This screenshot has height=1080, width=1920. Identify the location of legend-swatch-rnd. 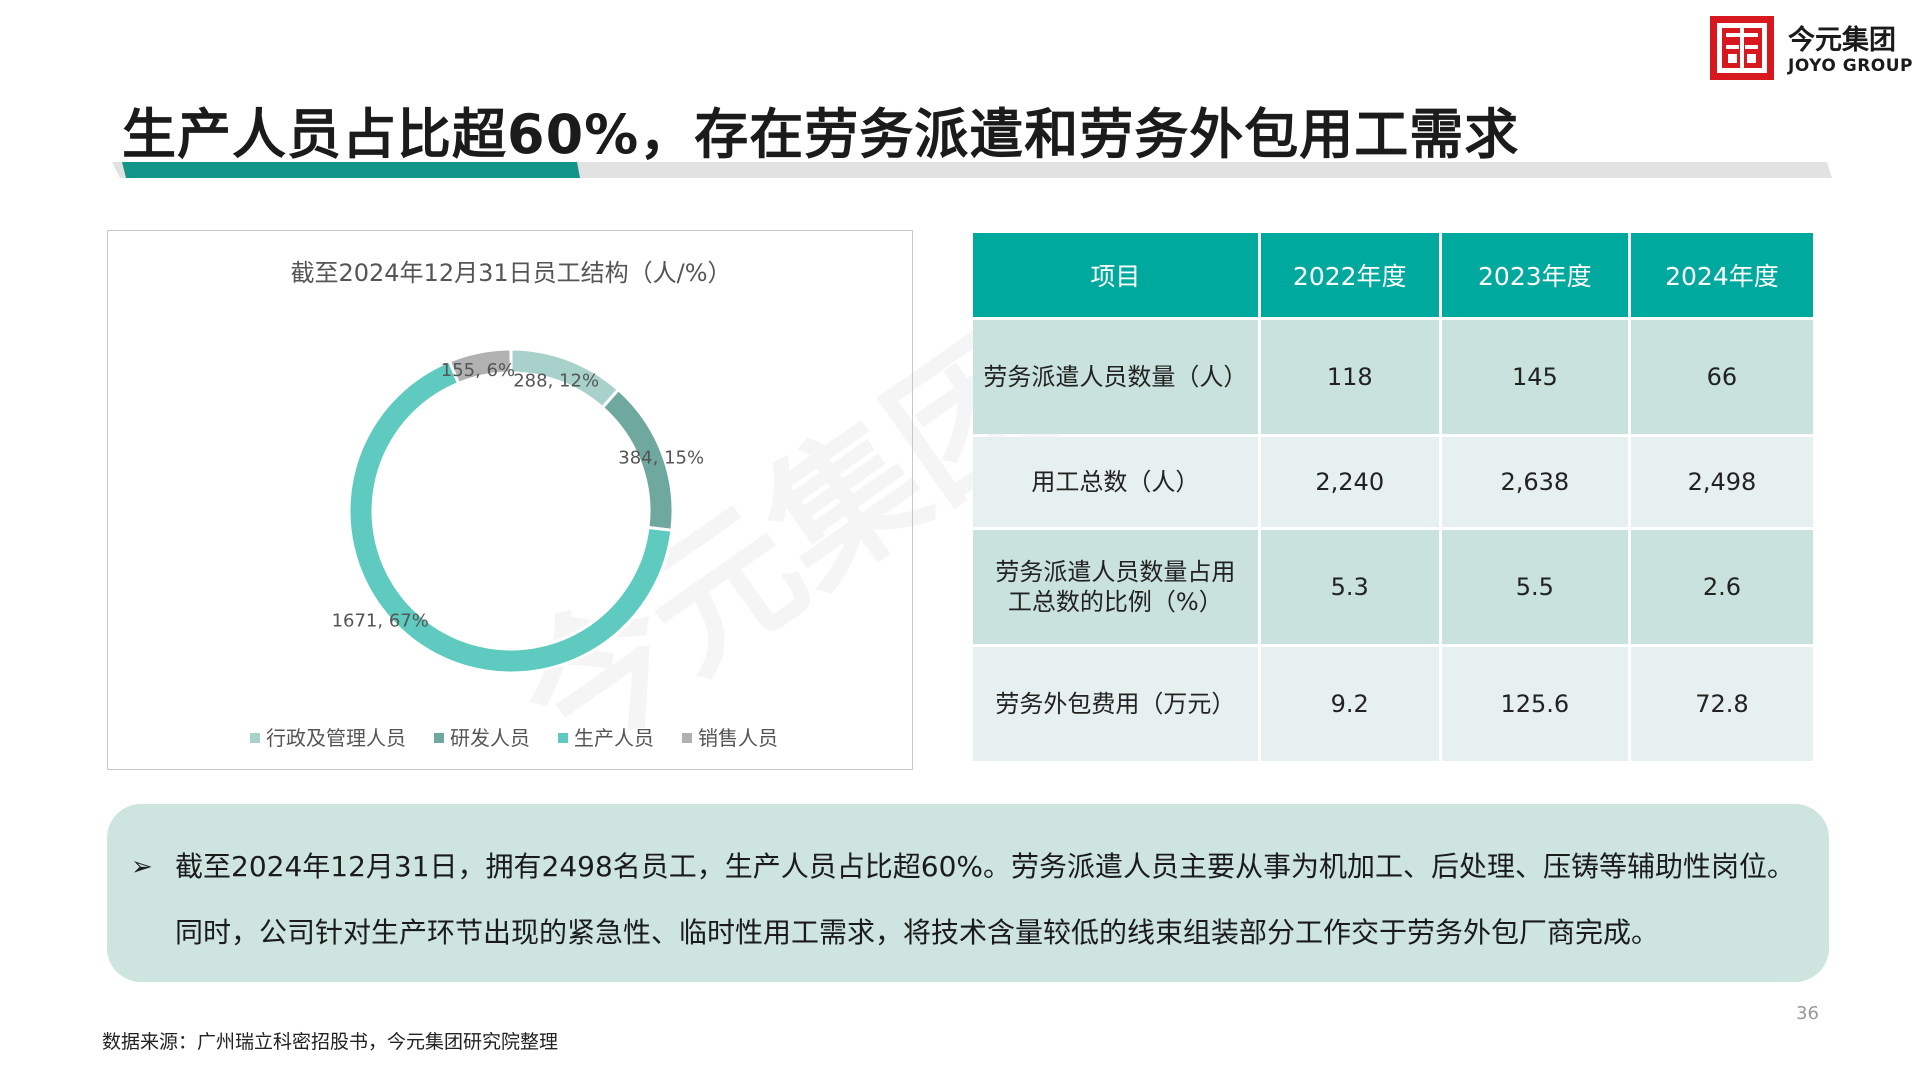
(439, 738).